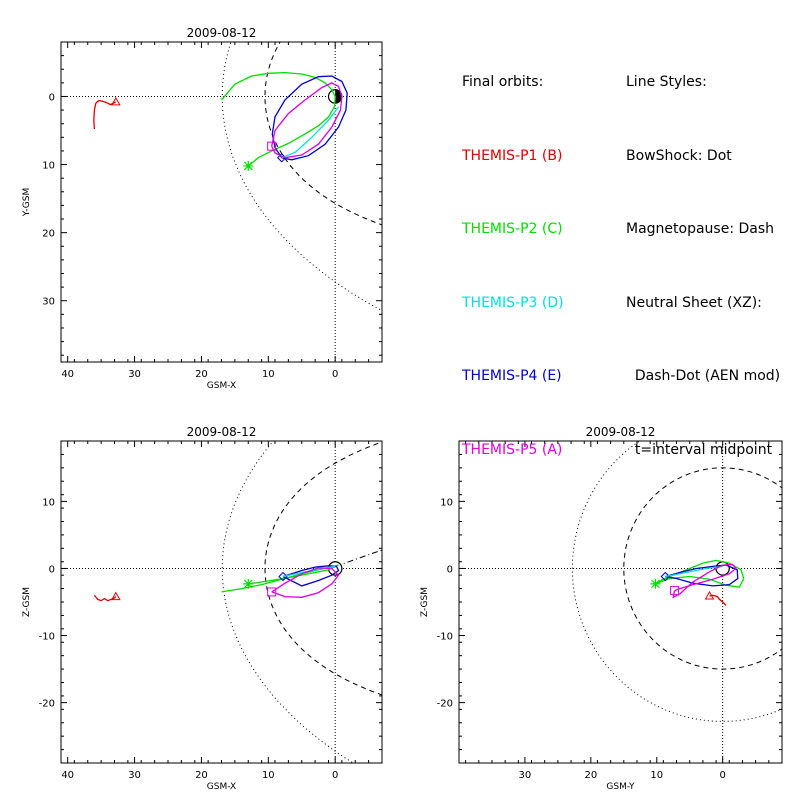  Describe the element at coordinates (699, 449) in the screenshot. I see `line-style-midpoint: t=interval midpoint` at that location.